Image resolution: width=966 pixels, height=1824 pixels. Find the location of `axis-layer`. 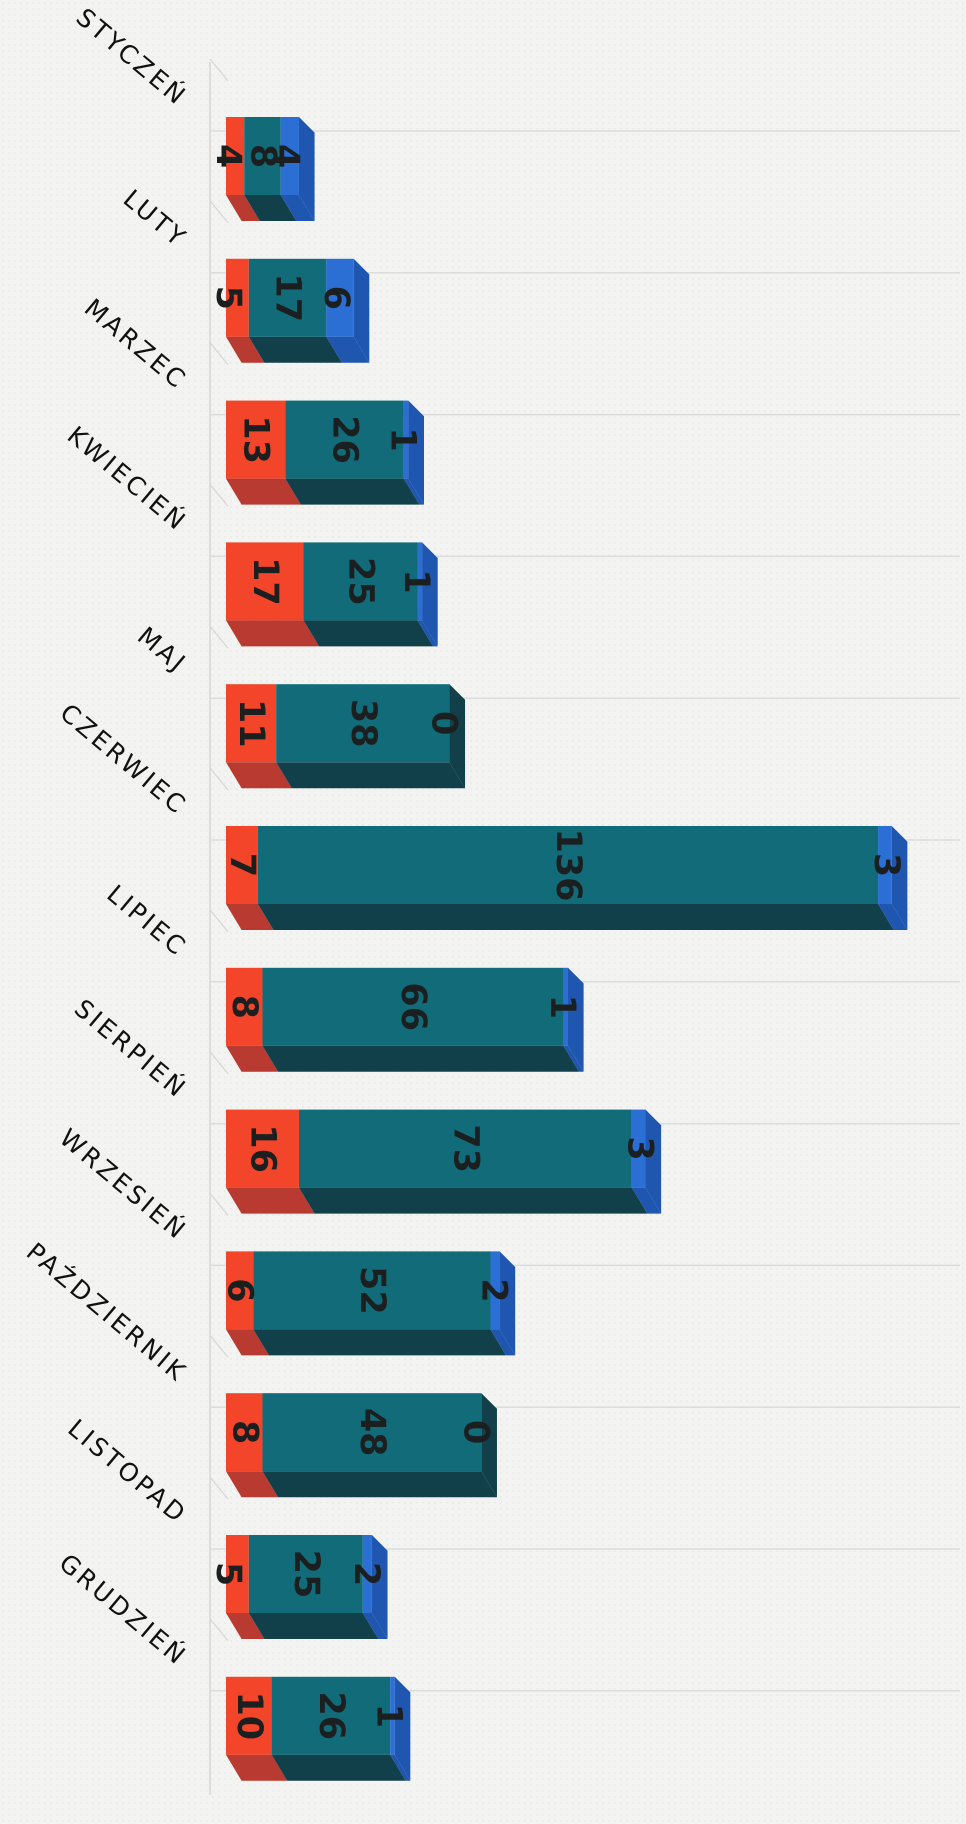

axis-layer is located at coordinates (219, 926).